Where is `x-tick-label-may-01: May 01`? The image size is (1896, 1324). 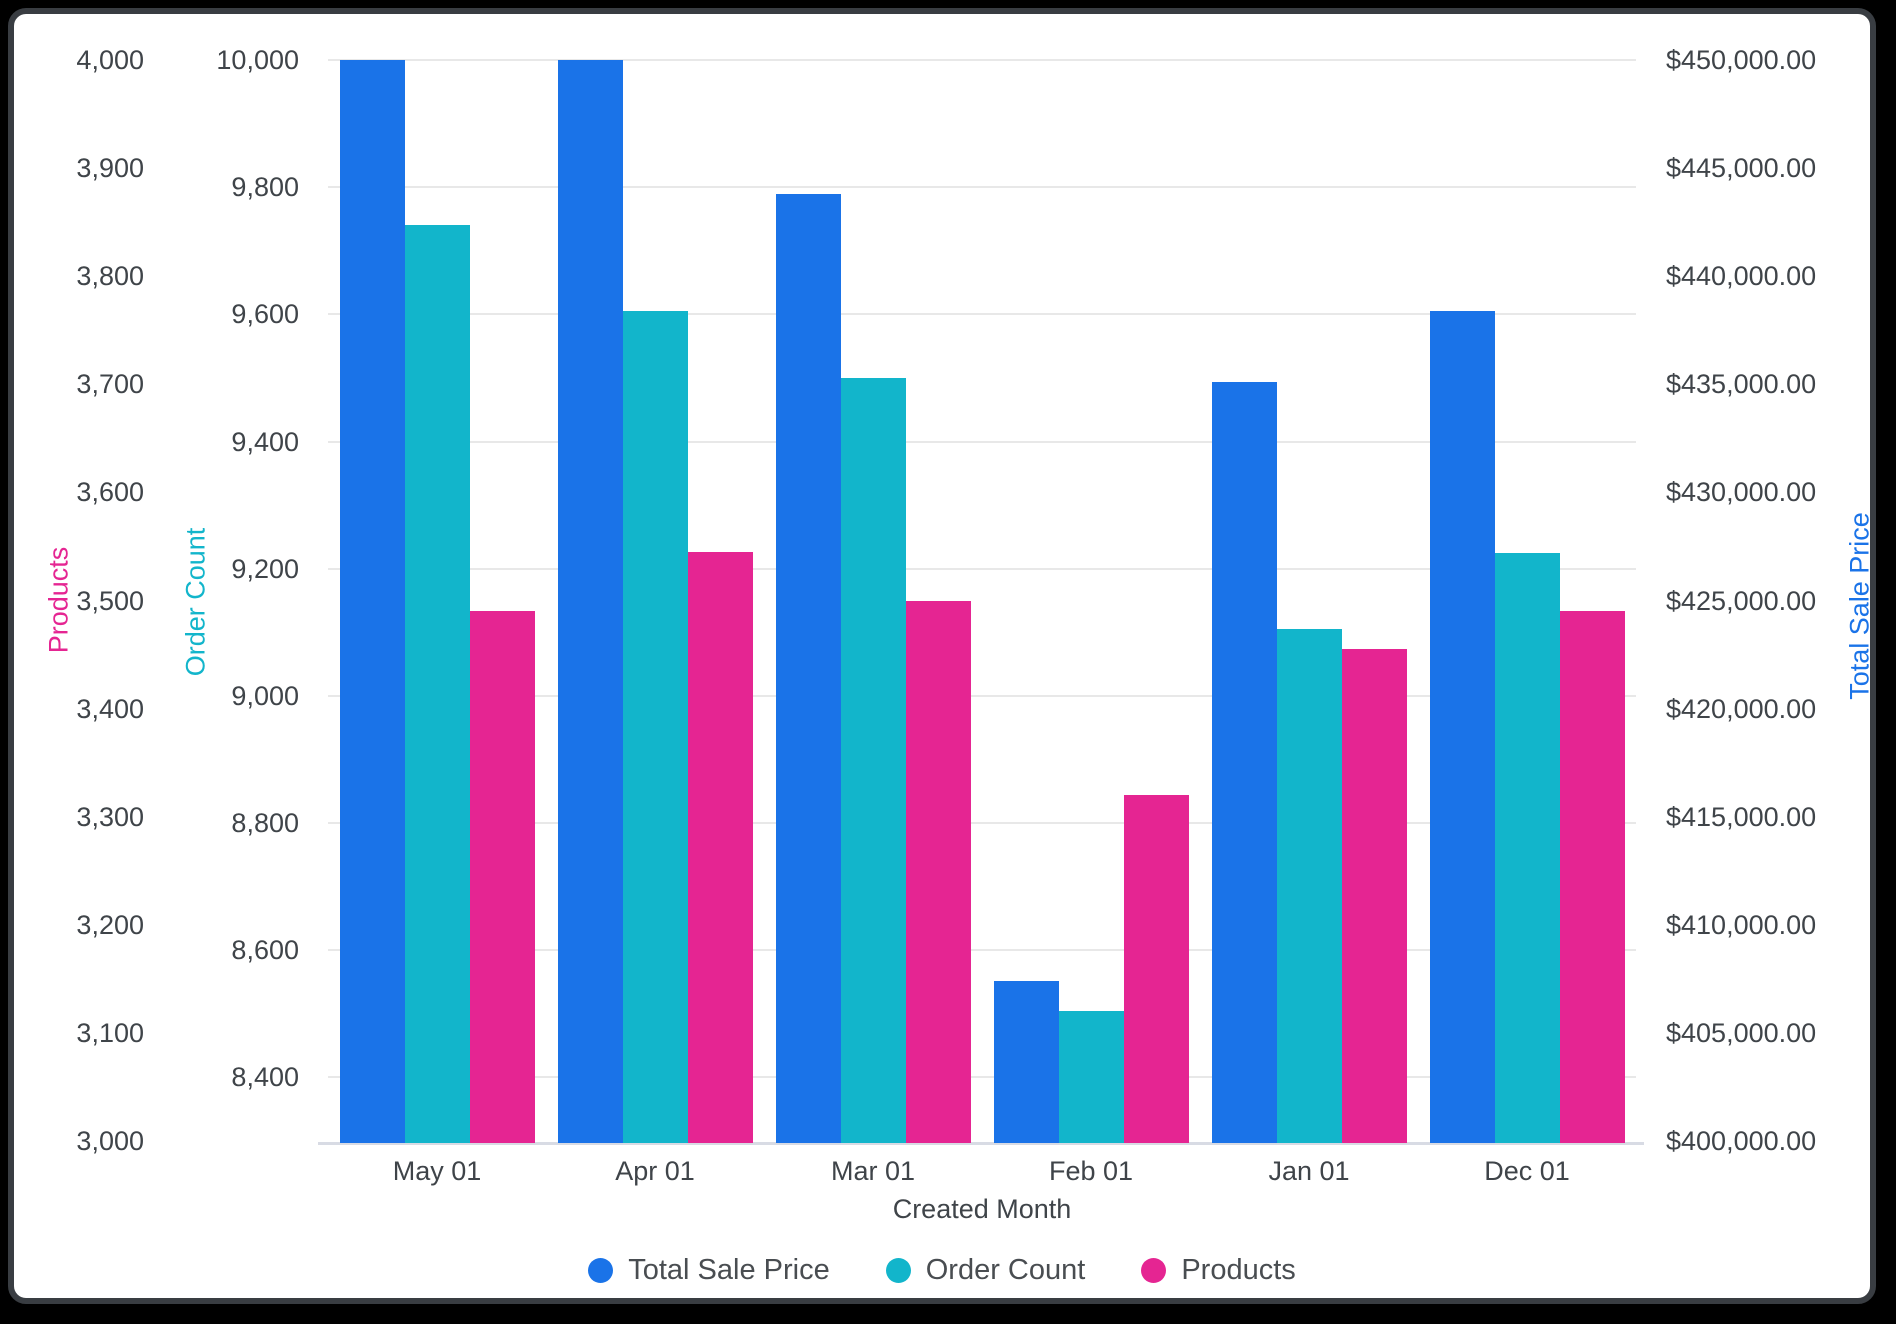
x-tick-label-may-01: May 01 is located at coordinates (437, 1171).